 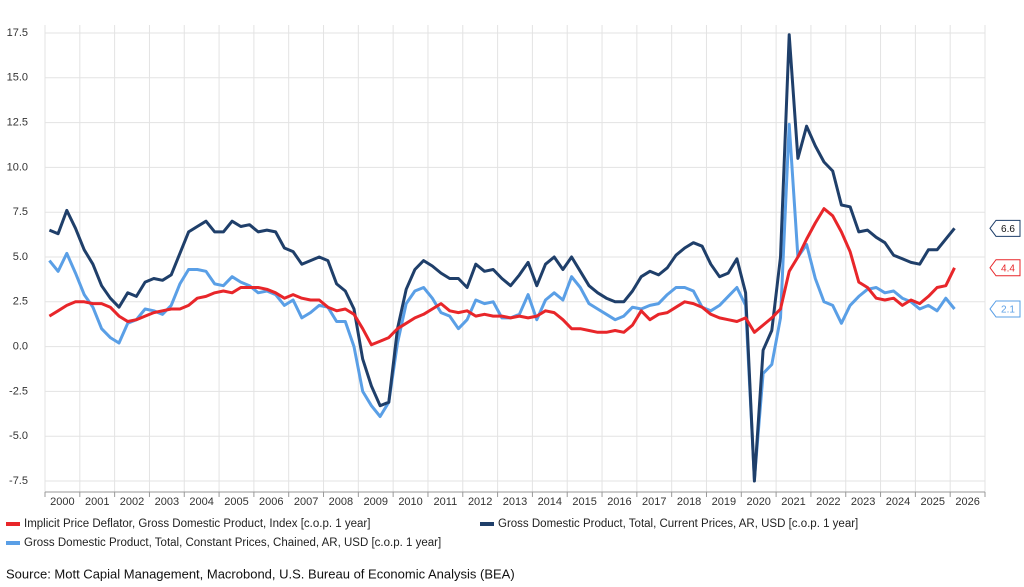 I want to click on x-tick-label: 2016, so click(x=619, y=502).